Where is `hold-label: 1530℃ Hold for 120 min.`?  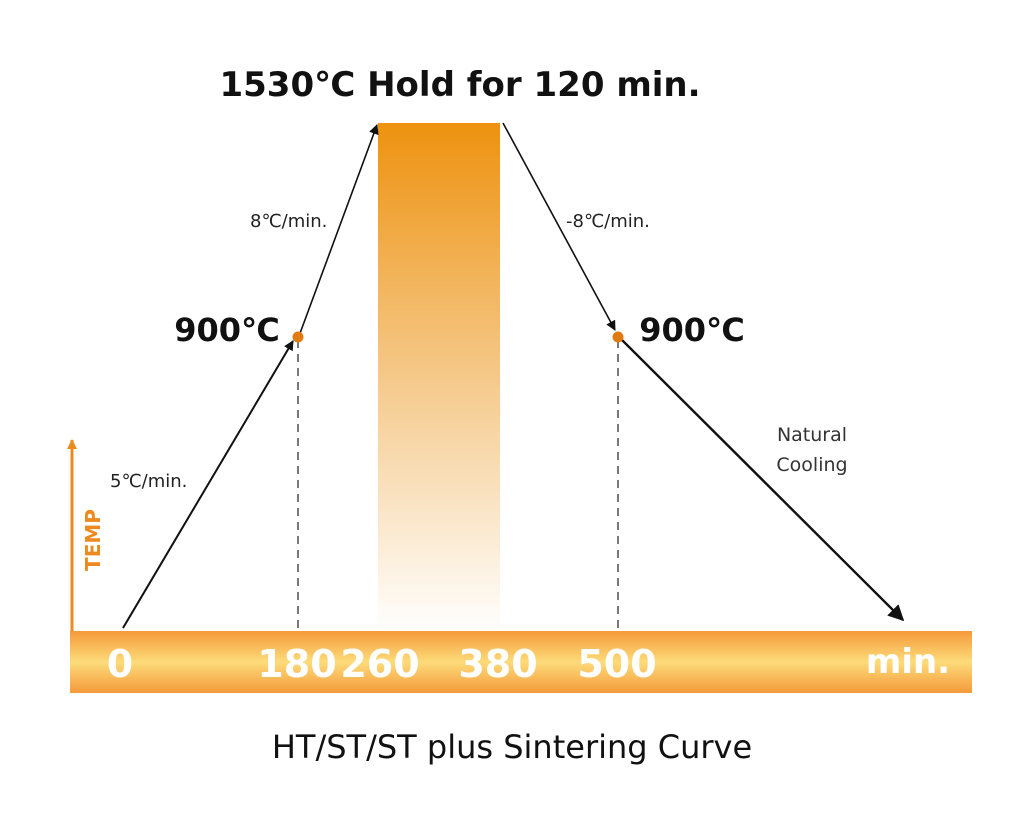 hold-label: 1530℃ Hold for 120 min. is located at coordinates (459, 85).